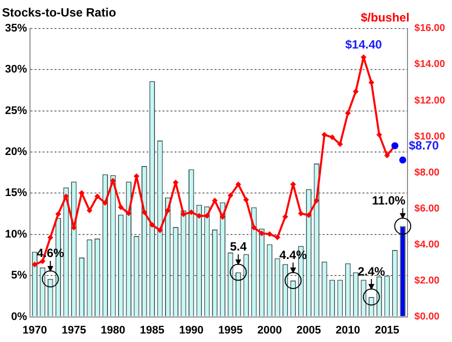 This screenshot has height=342, width=452. I want to click on x-tick-label: 2000, so click(269, 330).